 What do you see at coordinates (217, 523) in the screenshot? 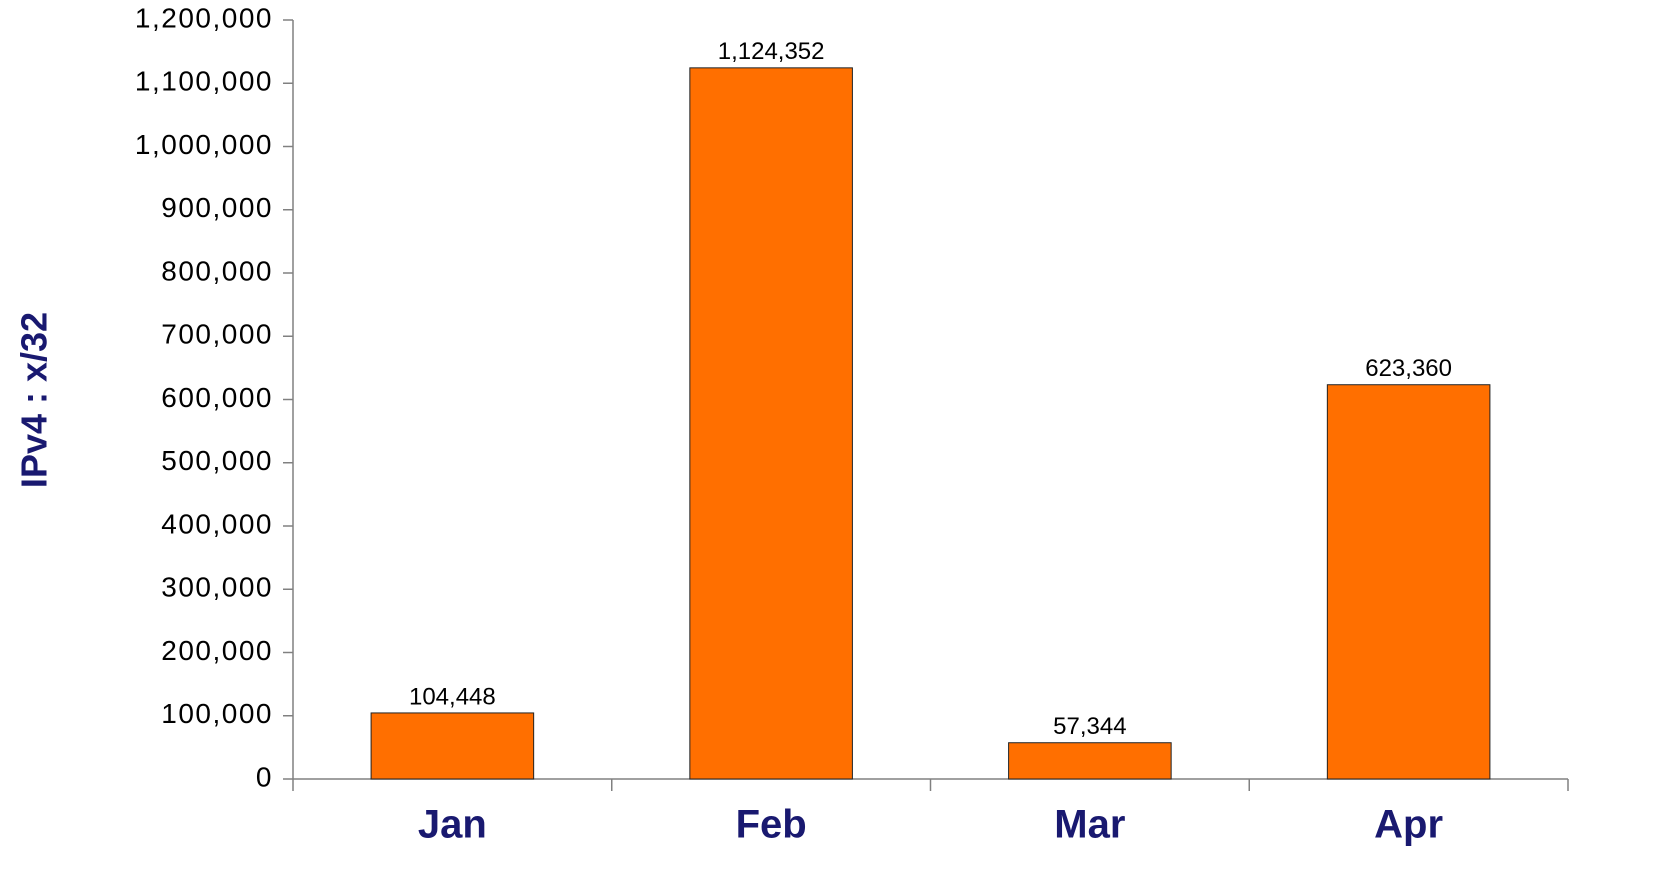
I see `y-tick-label: 400,000` at bounding box center [217, 523].